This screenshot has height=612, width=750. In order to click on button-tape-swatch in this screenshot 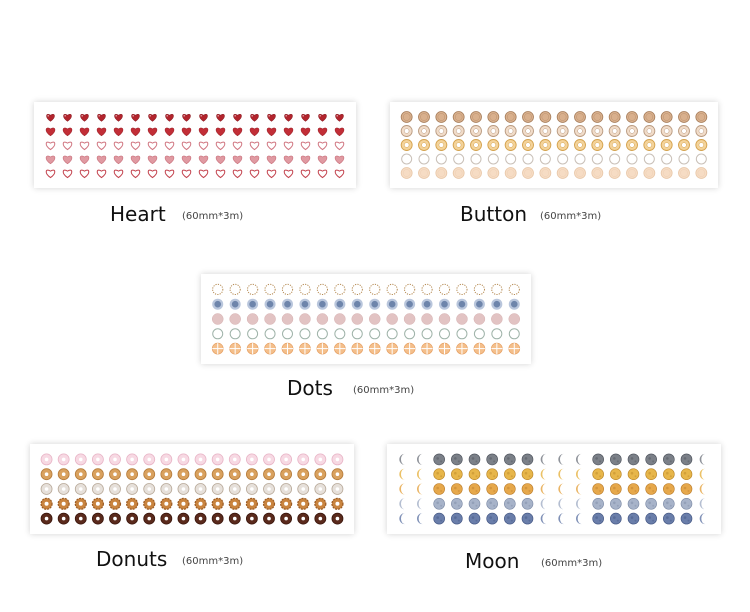, I will do `click(554, 145)`.